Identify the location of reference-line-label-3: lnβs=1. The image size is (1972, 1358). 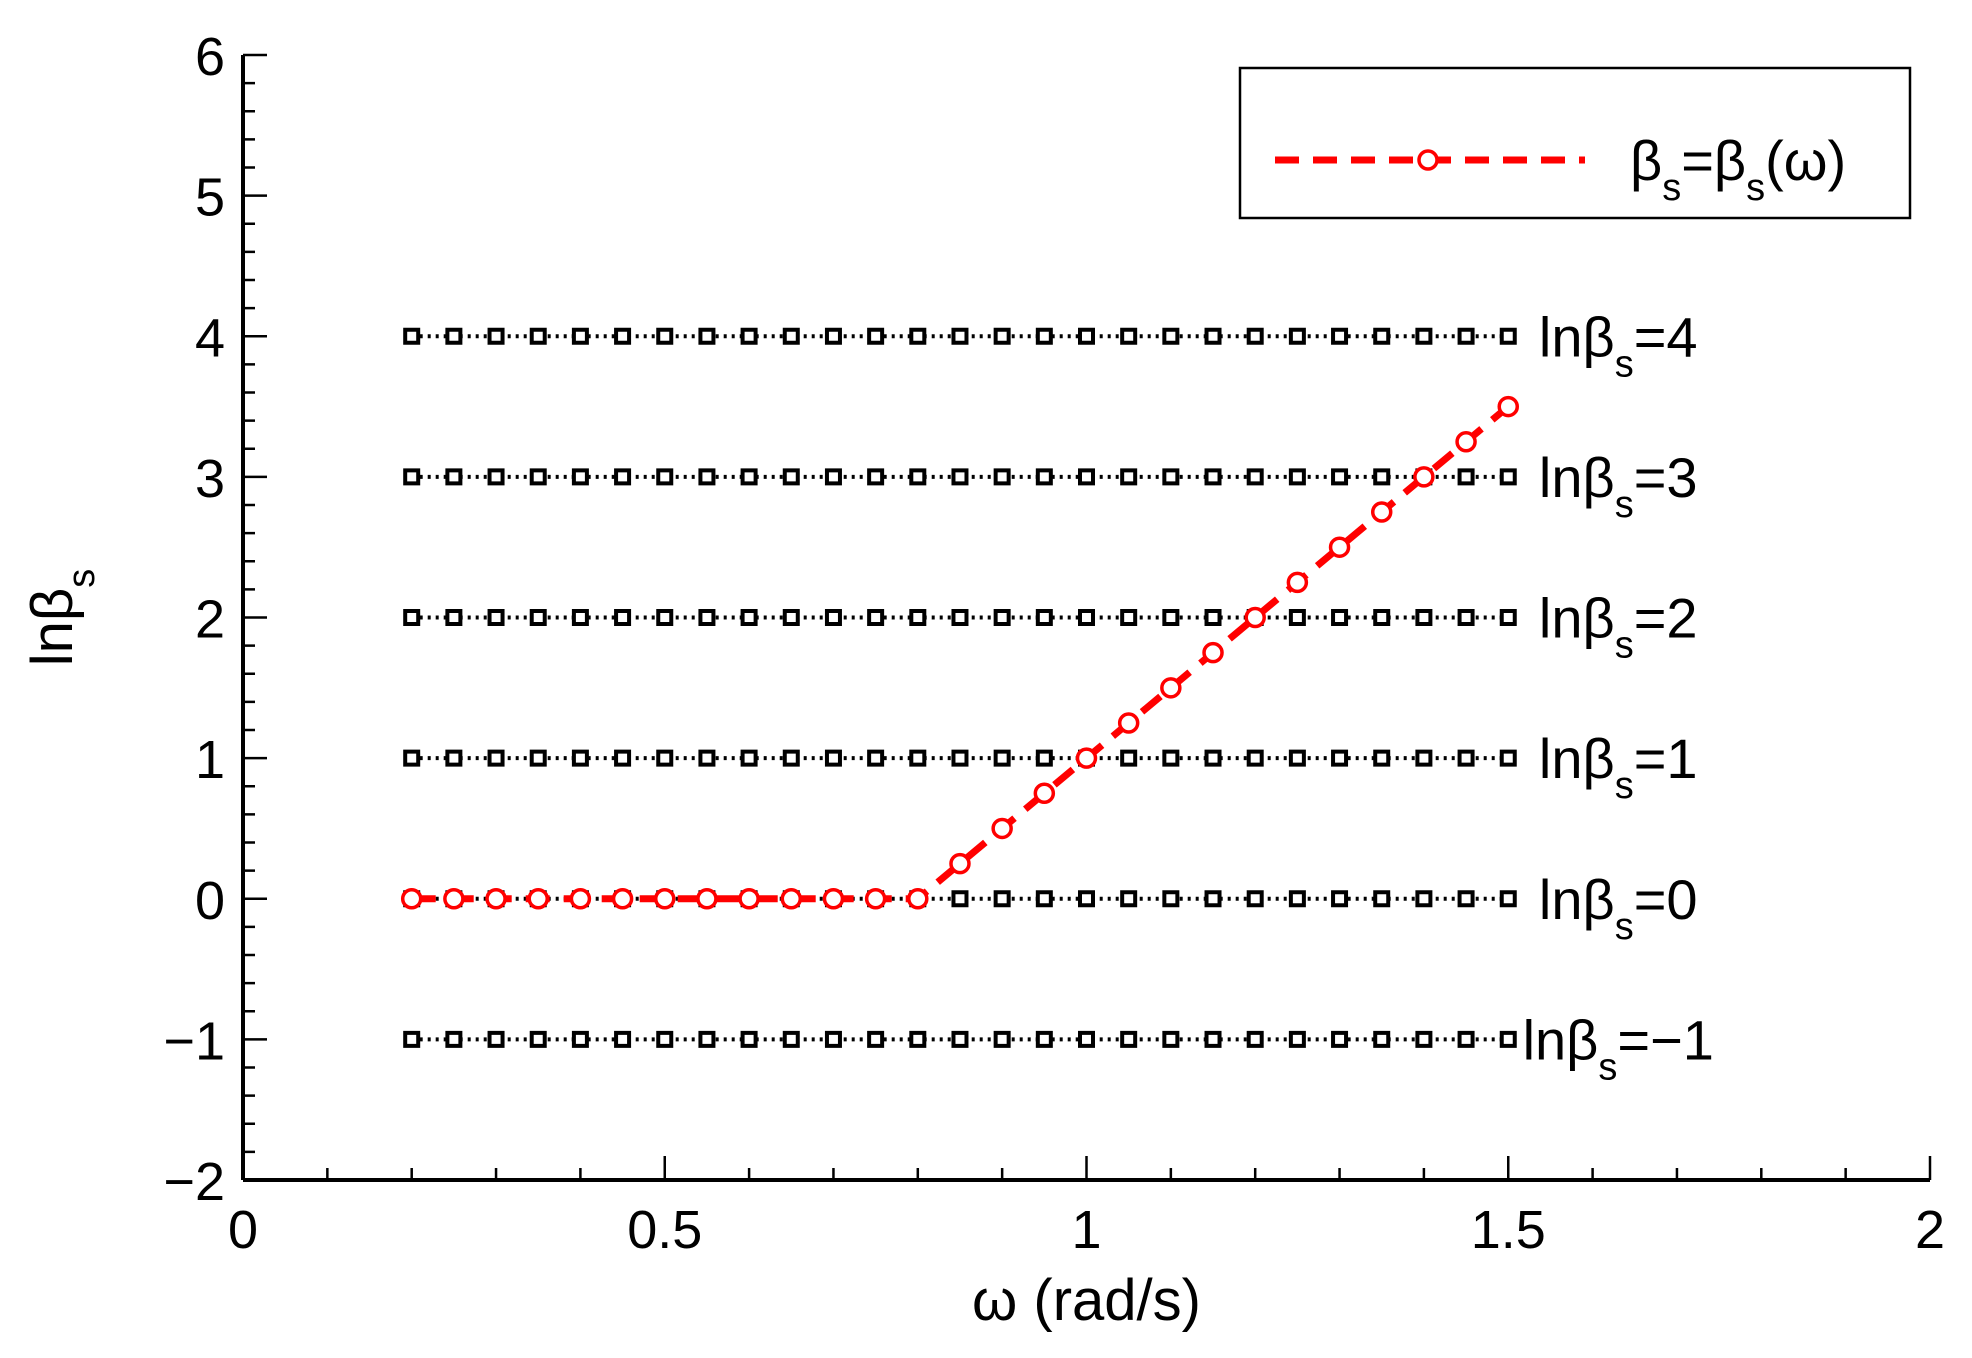
(1618, 767).